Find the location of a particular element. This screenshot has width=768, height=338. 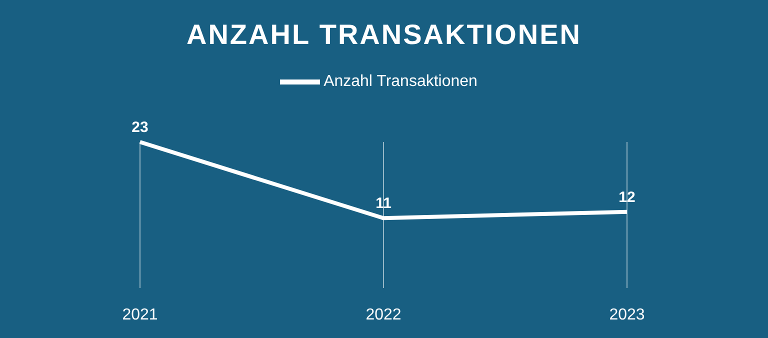

x-tick-label: 2023 is located at coordinates (627, 315).